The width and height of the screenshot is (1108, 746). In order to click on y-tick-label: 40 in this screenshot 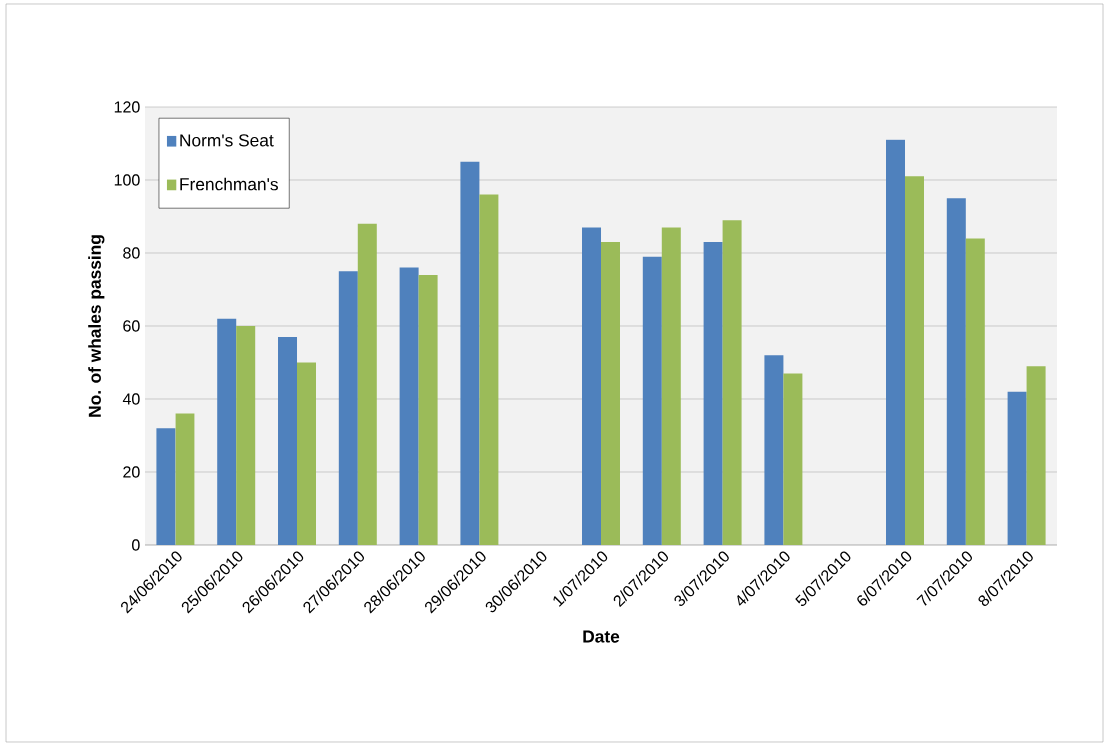, I will do `click(131, 399)`.